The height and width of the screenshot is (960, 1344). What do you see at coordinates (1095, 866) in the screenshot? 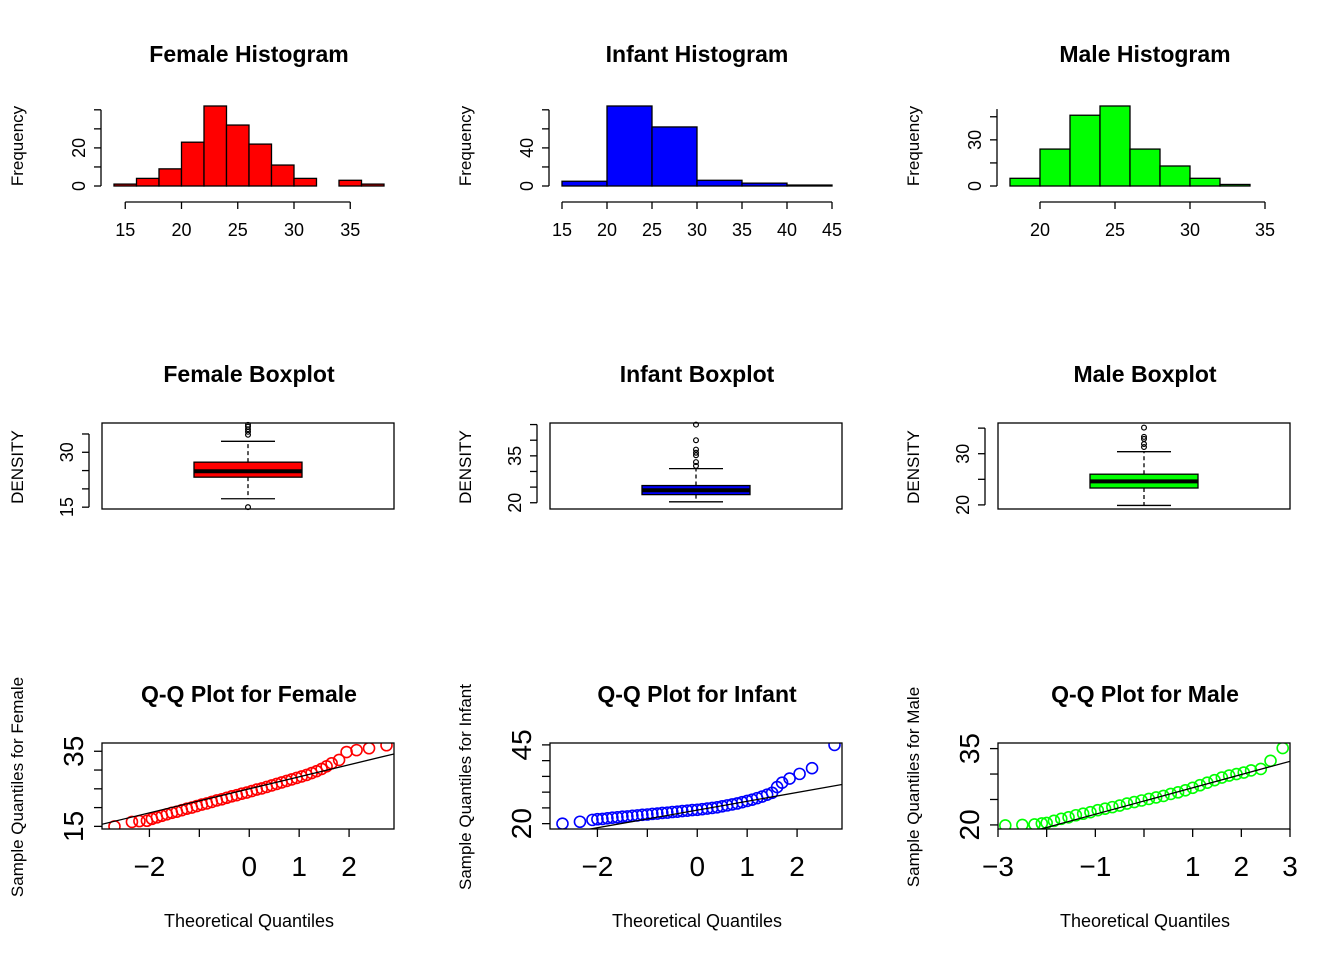
I see `x-tick-label: −1` at bounding box center [1095, 866].